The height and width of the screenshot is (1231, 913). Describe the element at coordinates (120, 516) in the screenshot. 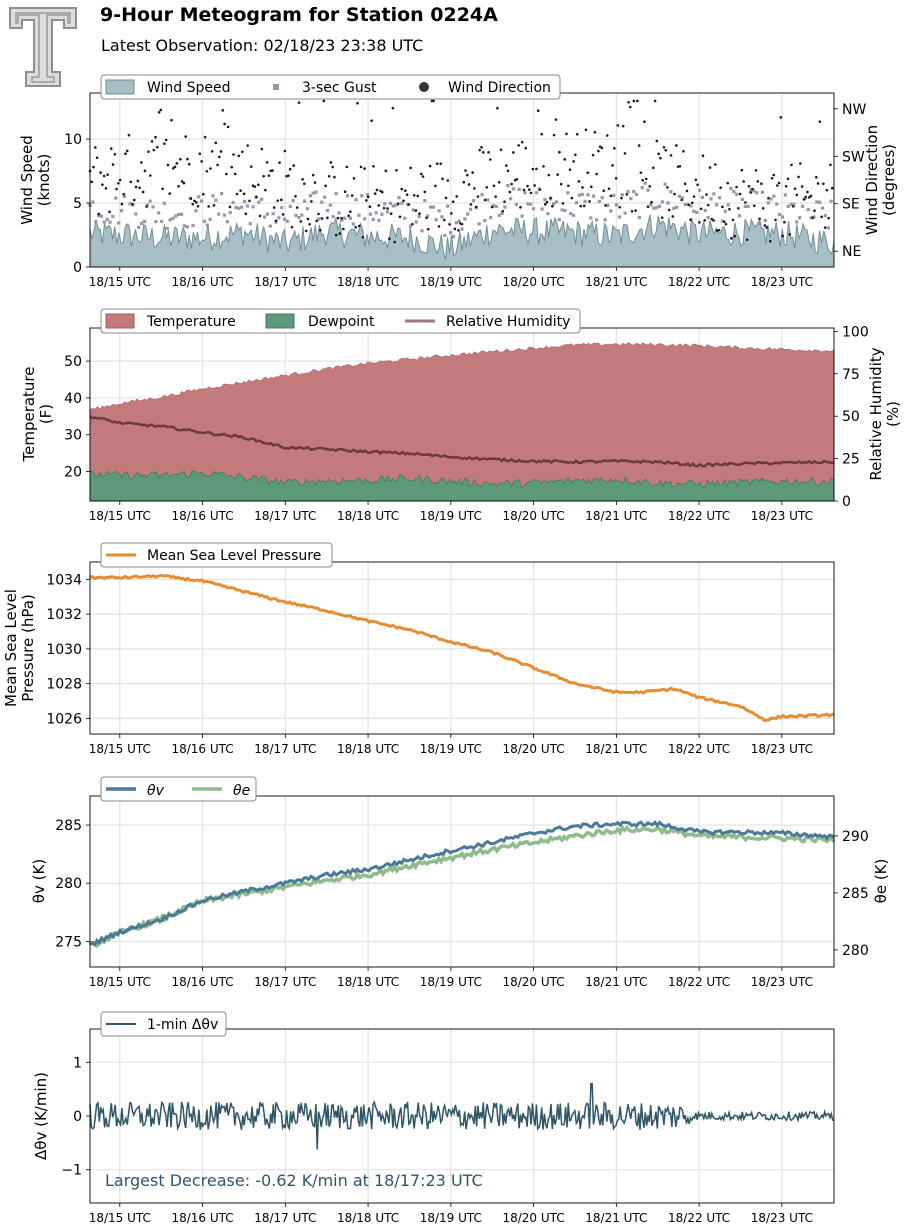

I see `temp-x-tick-label: 18/15 UTC` at that location.